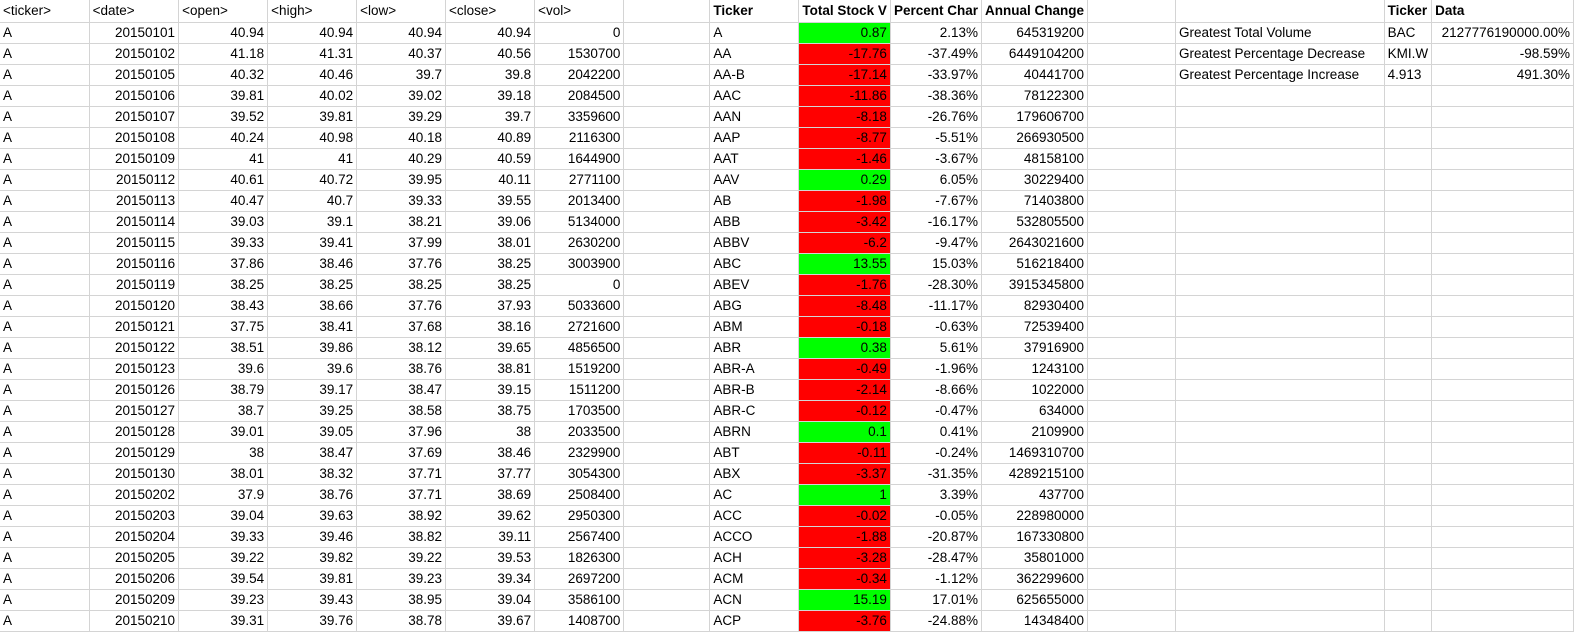 The width and height of the screenshot is (1574, 632). What do you see at coordinates (844, 579) in the screenshot?
I see `yearly-change-cell: -0.34` at bounding box center [844, 579].